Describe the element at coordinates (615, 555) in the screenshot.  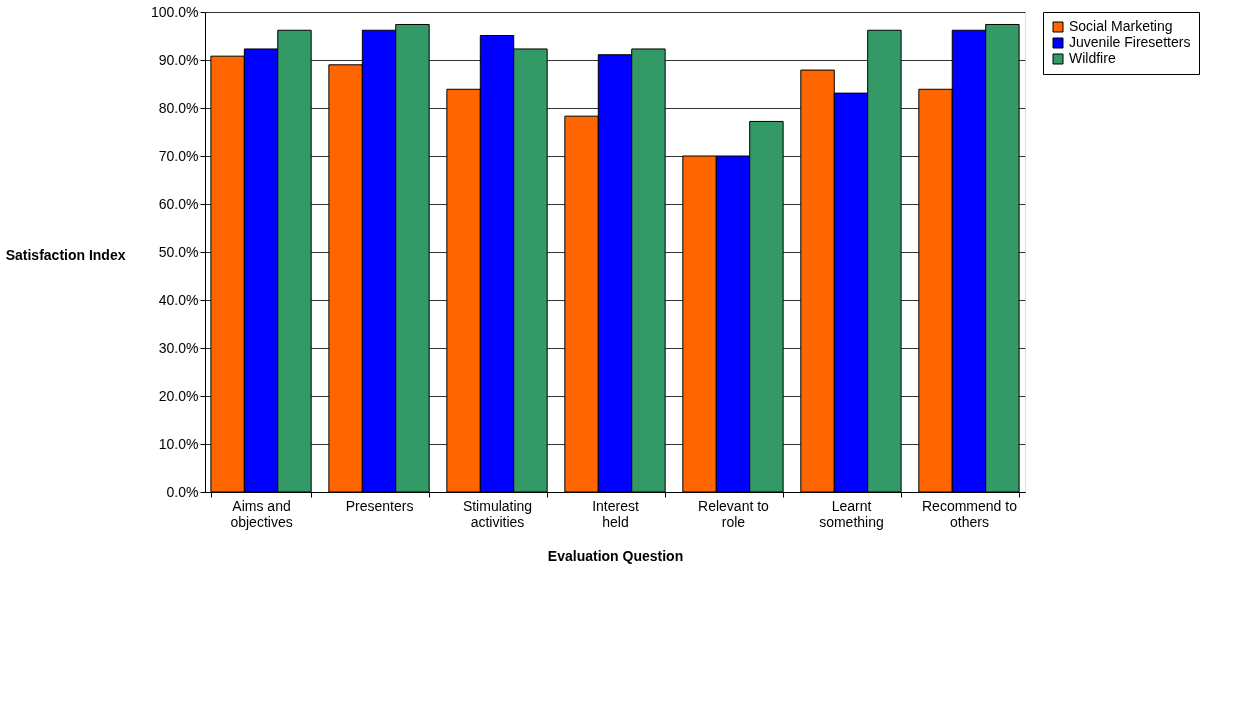
I see `x-axis-title: Evaluation Question` at that location.